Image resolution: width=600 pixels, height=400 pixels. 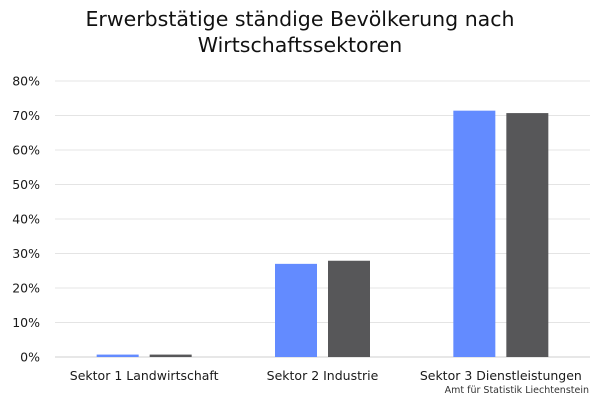 I want to click on y-tick-label: 10%, so click(x=26, y=322).